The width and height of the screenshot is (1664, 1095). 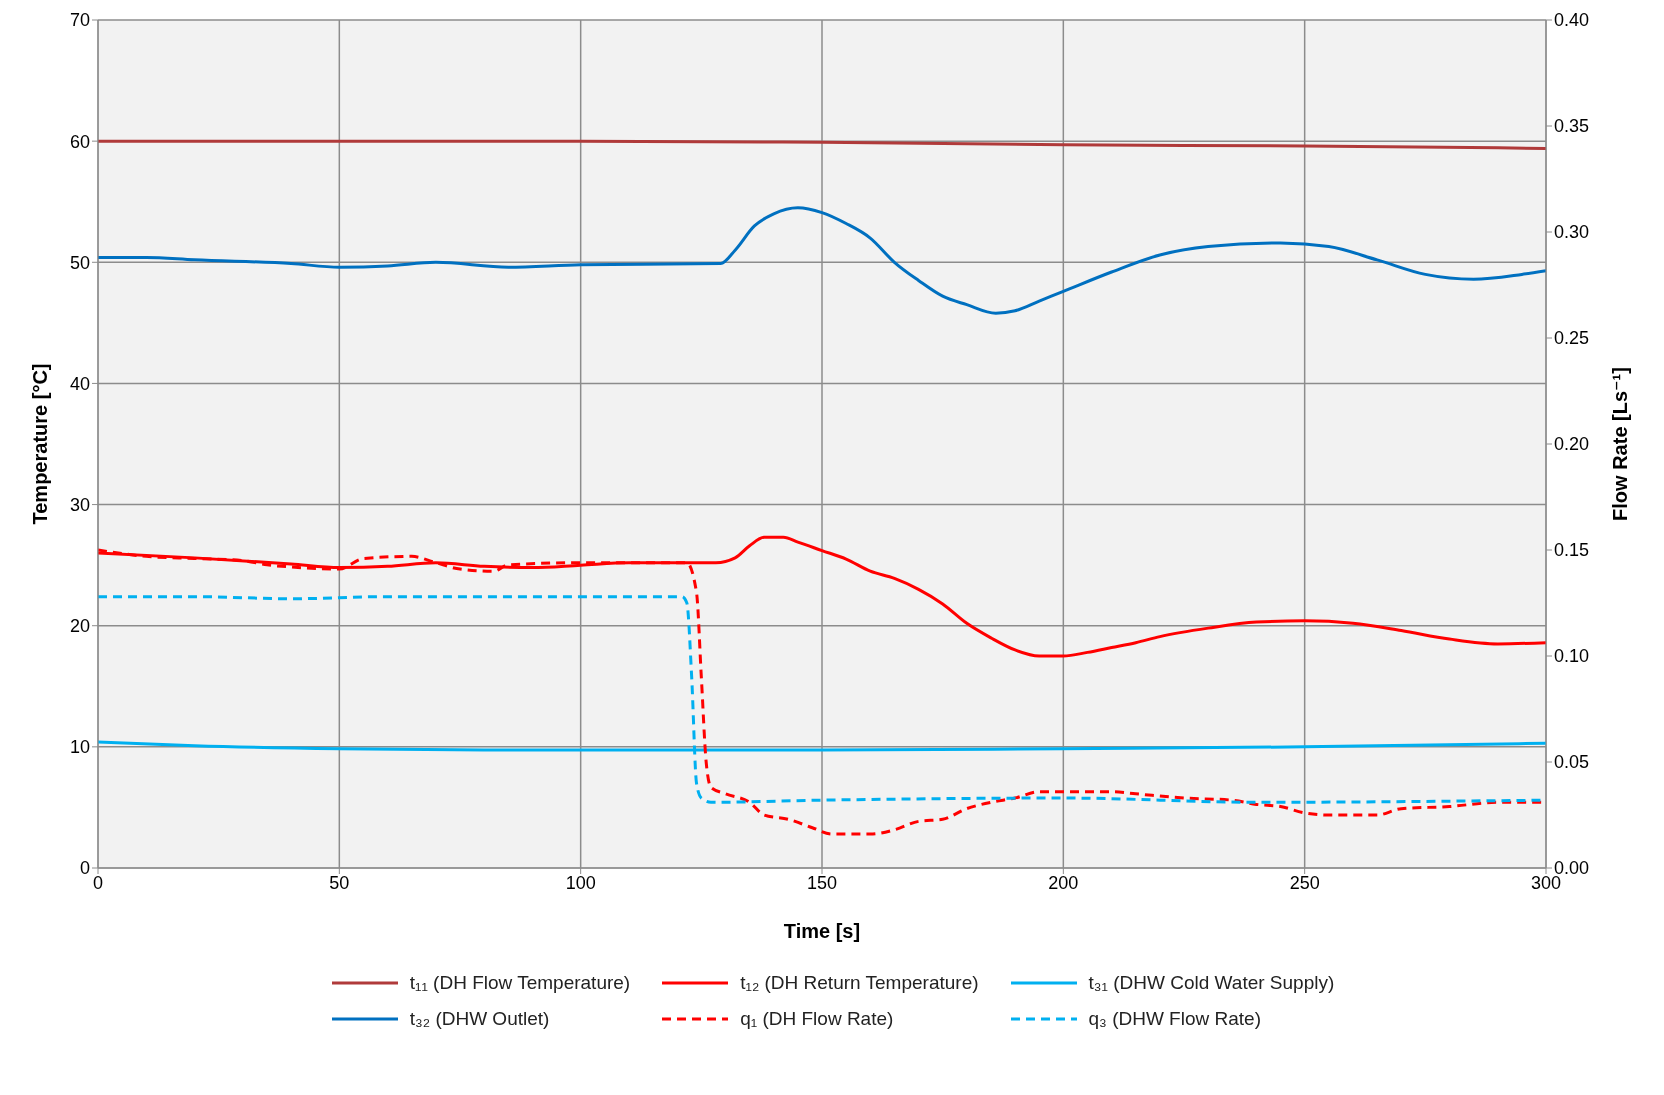 I want to click on y-tick-label: 20, so click(x=79, y=626).